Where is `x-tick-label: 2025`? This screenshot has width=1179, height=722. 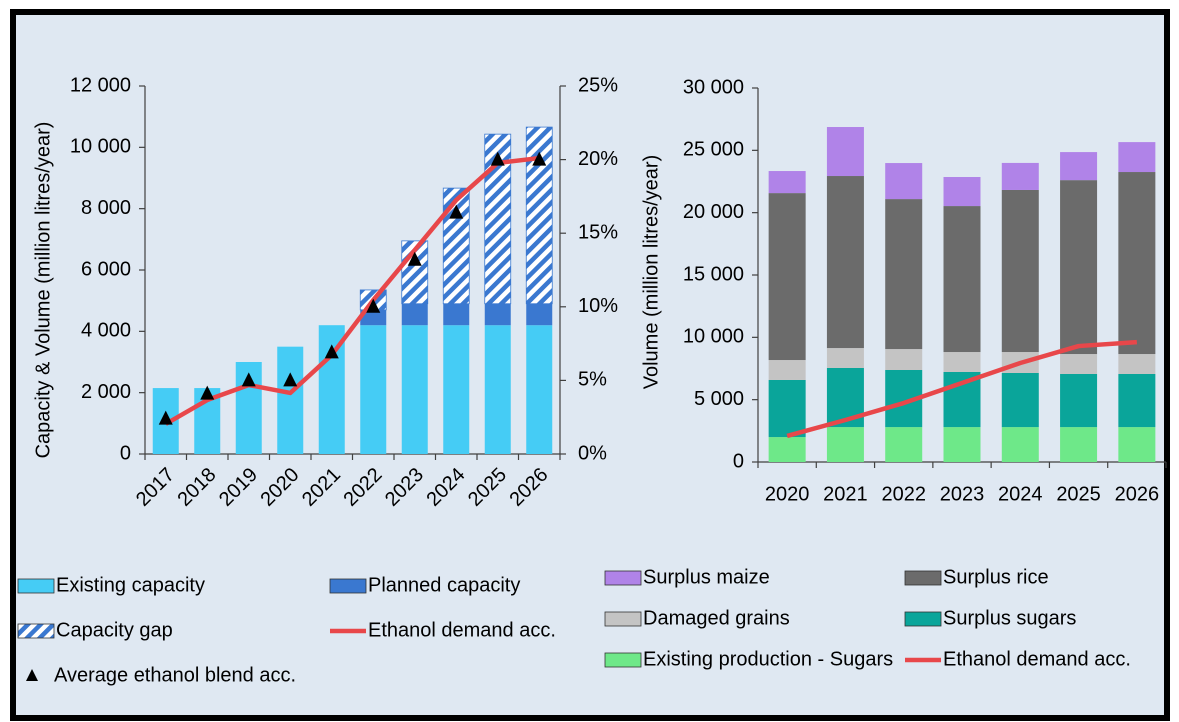
x-tick-label: 2025 is located at coordinates (1078, 494).